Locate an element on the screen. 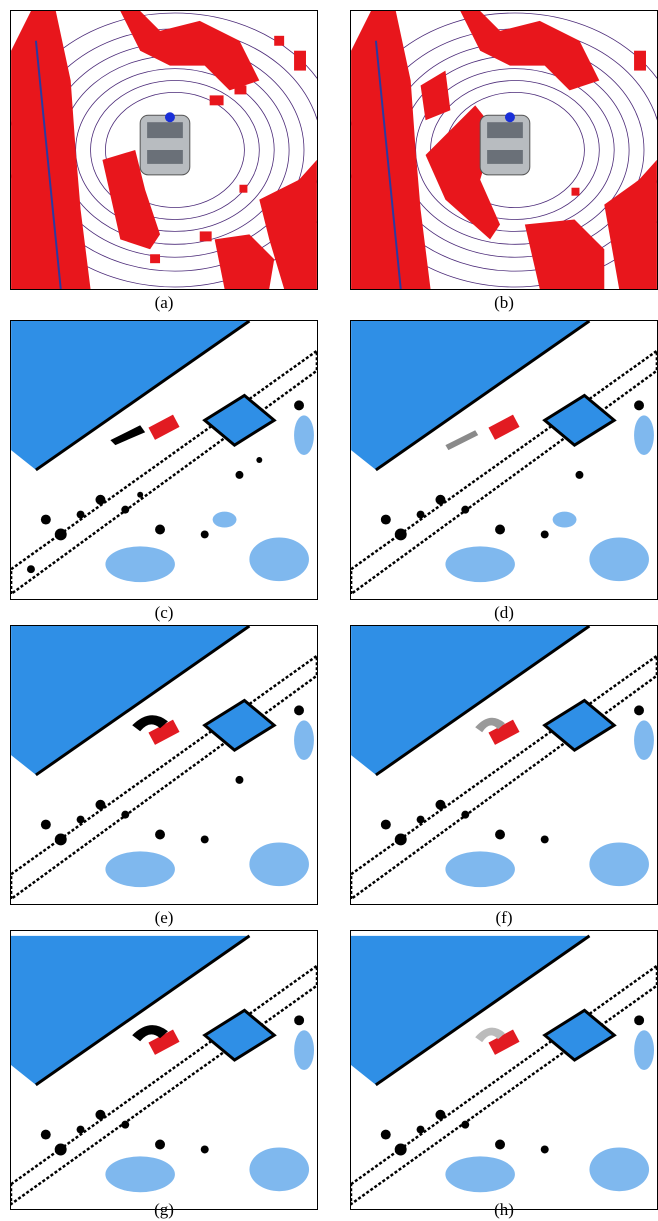 The height and width of the screenshot is (1221, 658). panel-h-map-image is located at coordinates (504, 1070).